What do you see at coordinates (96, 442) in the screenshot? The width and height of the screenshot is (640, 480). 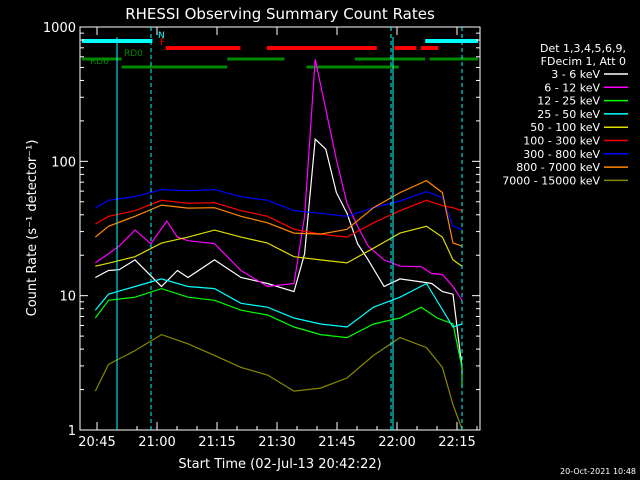 I see `x-tick-label-0: 20:45` at bounding box center [96, 442].